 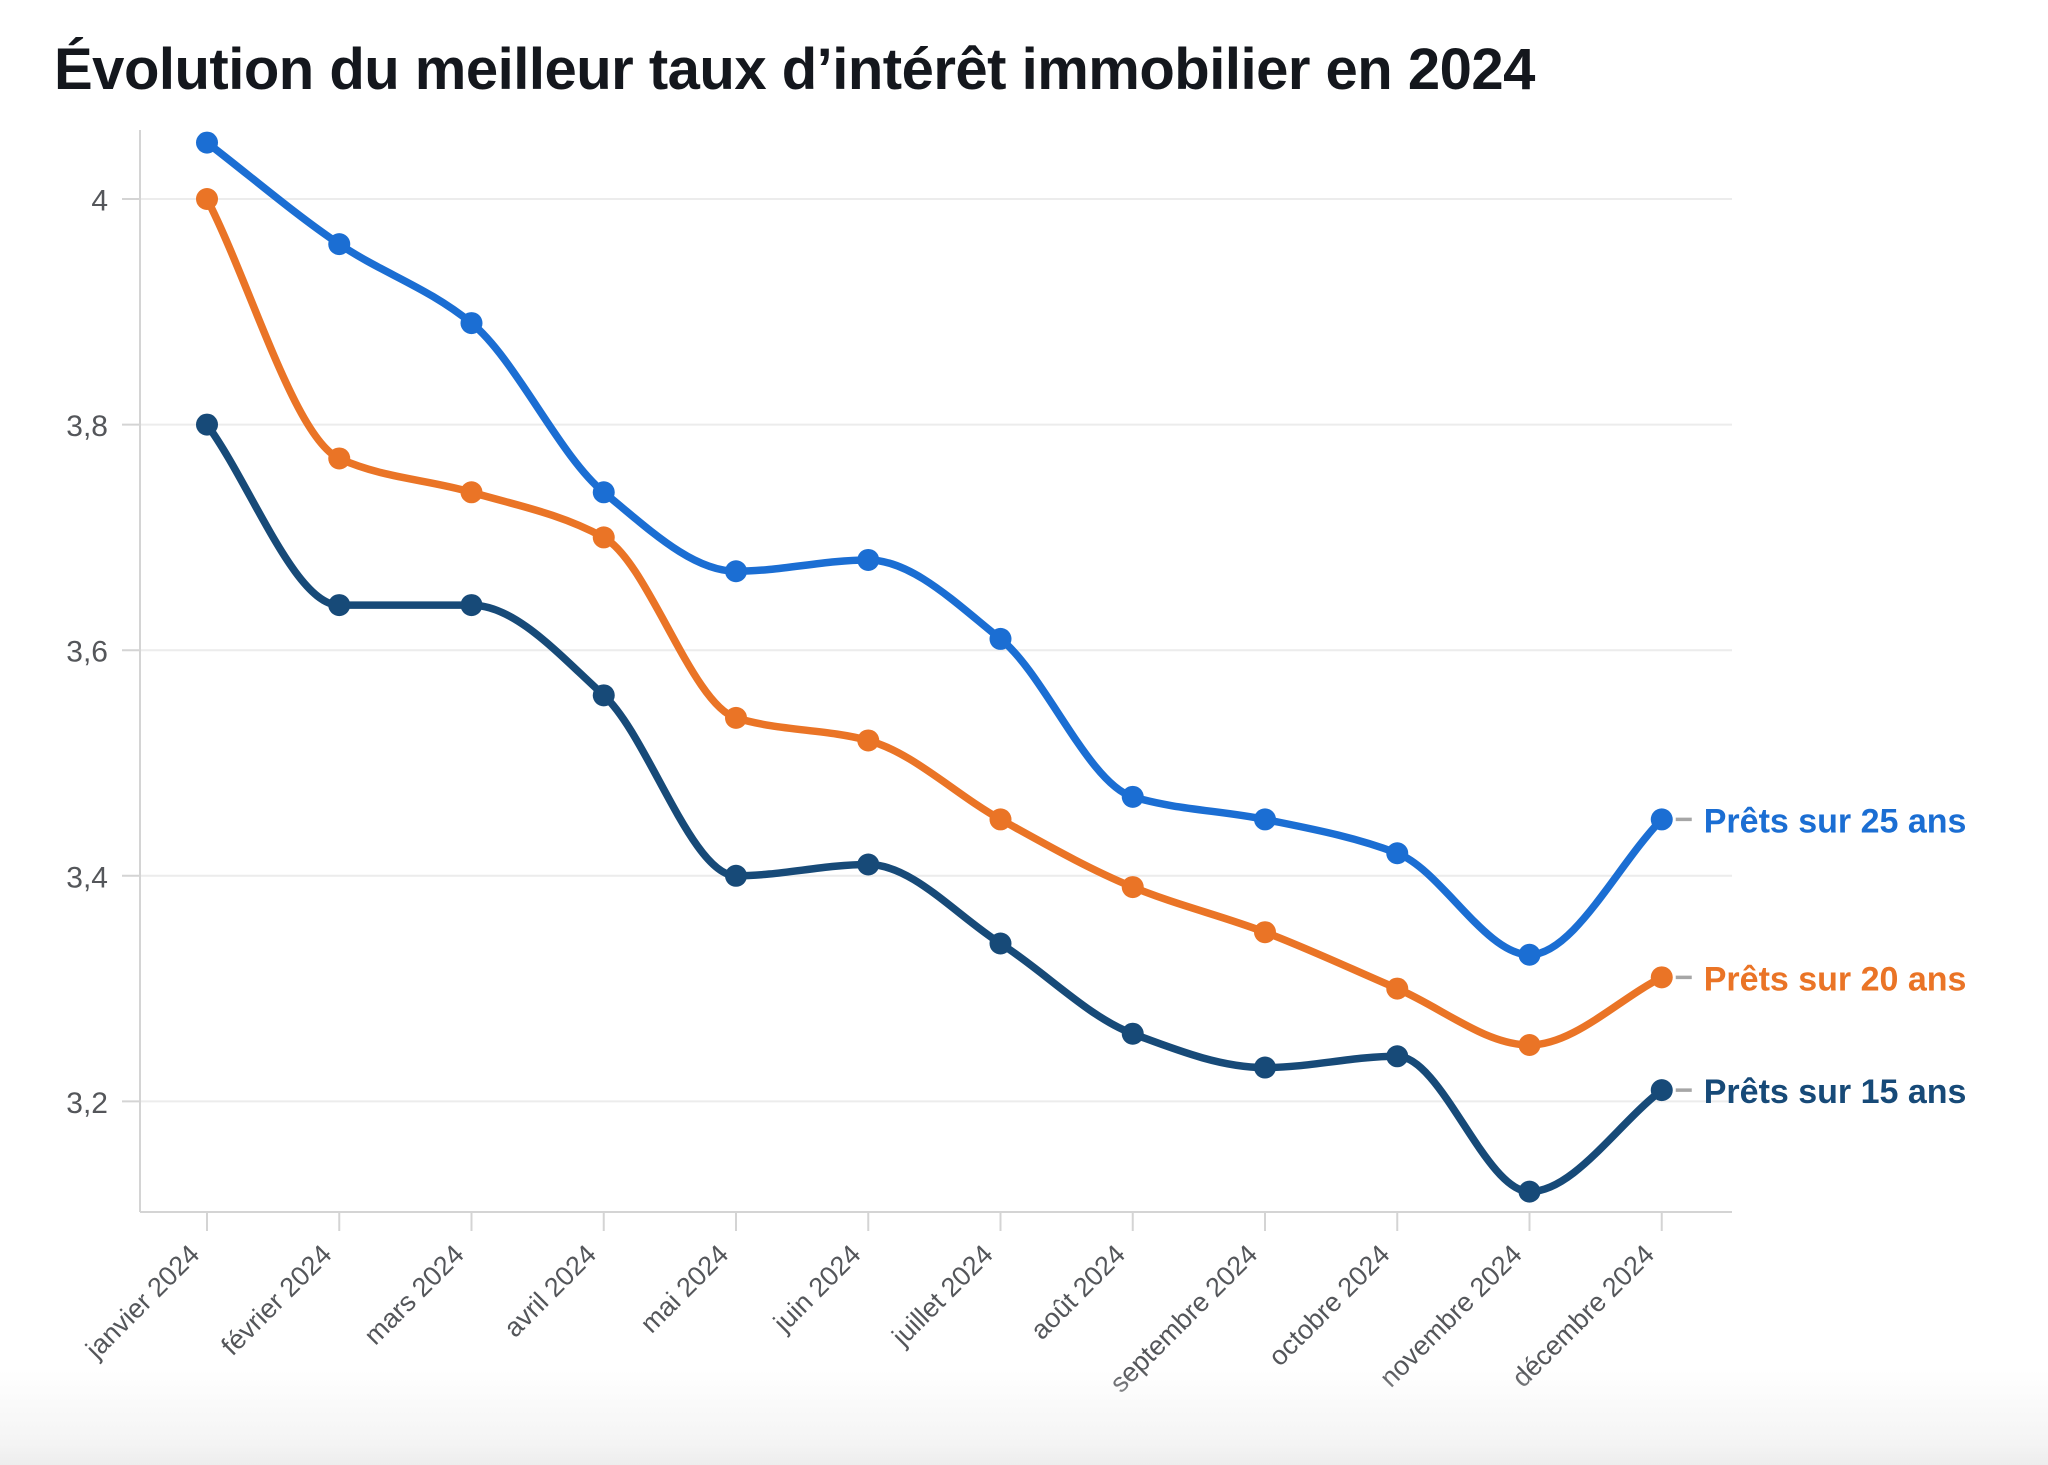 I want to click on x-axis-label: mai 2024, so click(x=684, y=1289).